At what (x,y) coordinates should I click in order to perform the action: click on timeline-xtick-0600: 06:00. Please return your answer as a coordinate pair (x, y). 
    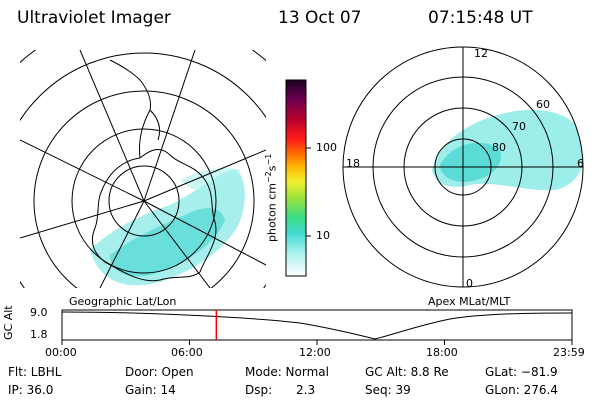
    Looking at the image, I should click on (187, 352).